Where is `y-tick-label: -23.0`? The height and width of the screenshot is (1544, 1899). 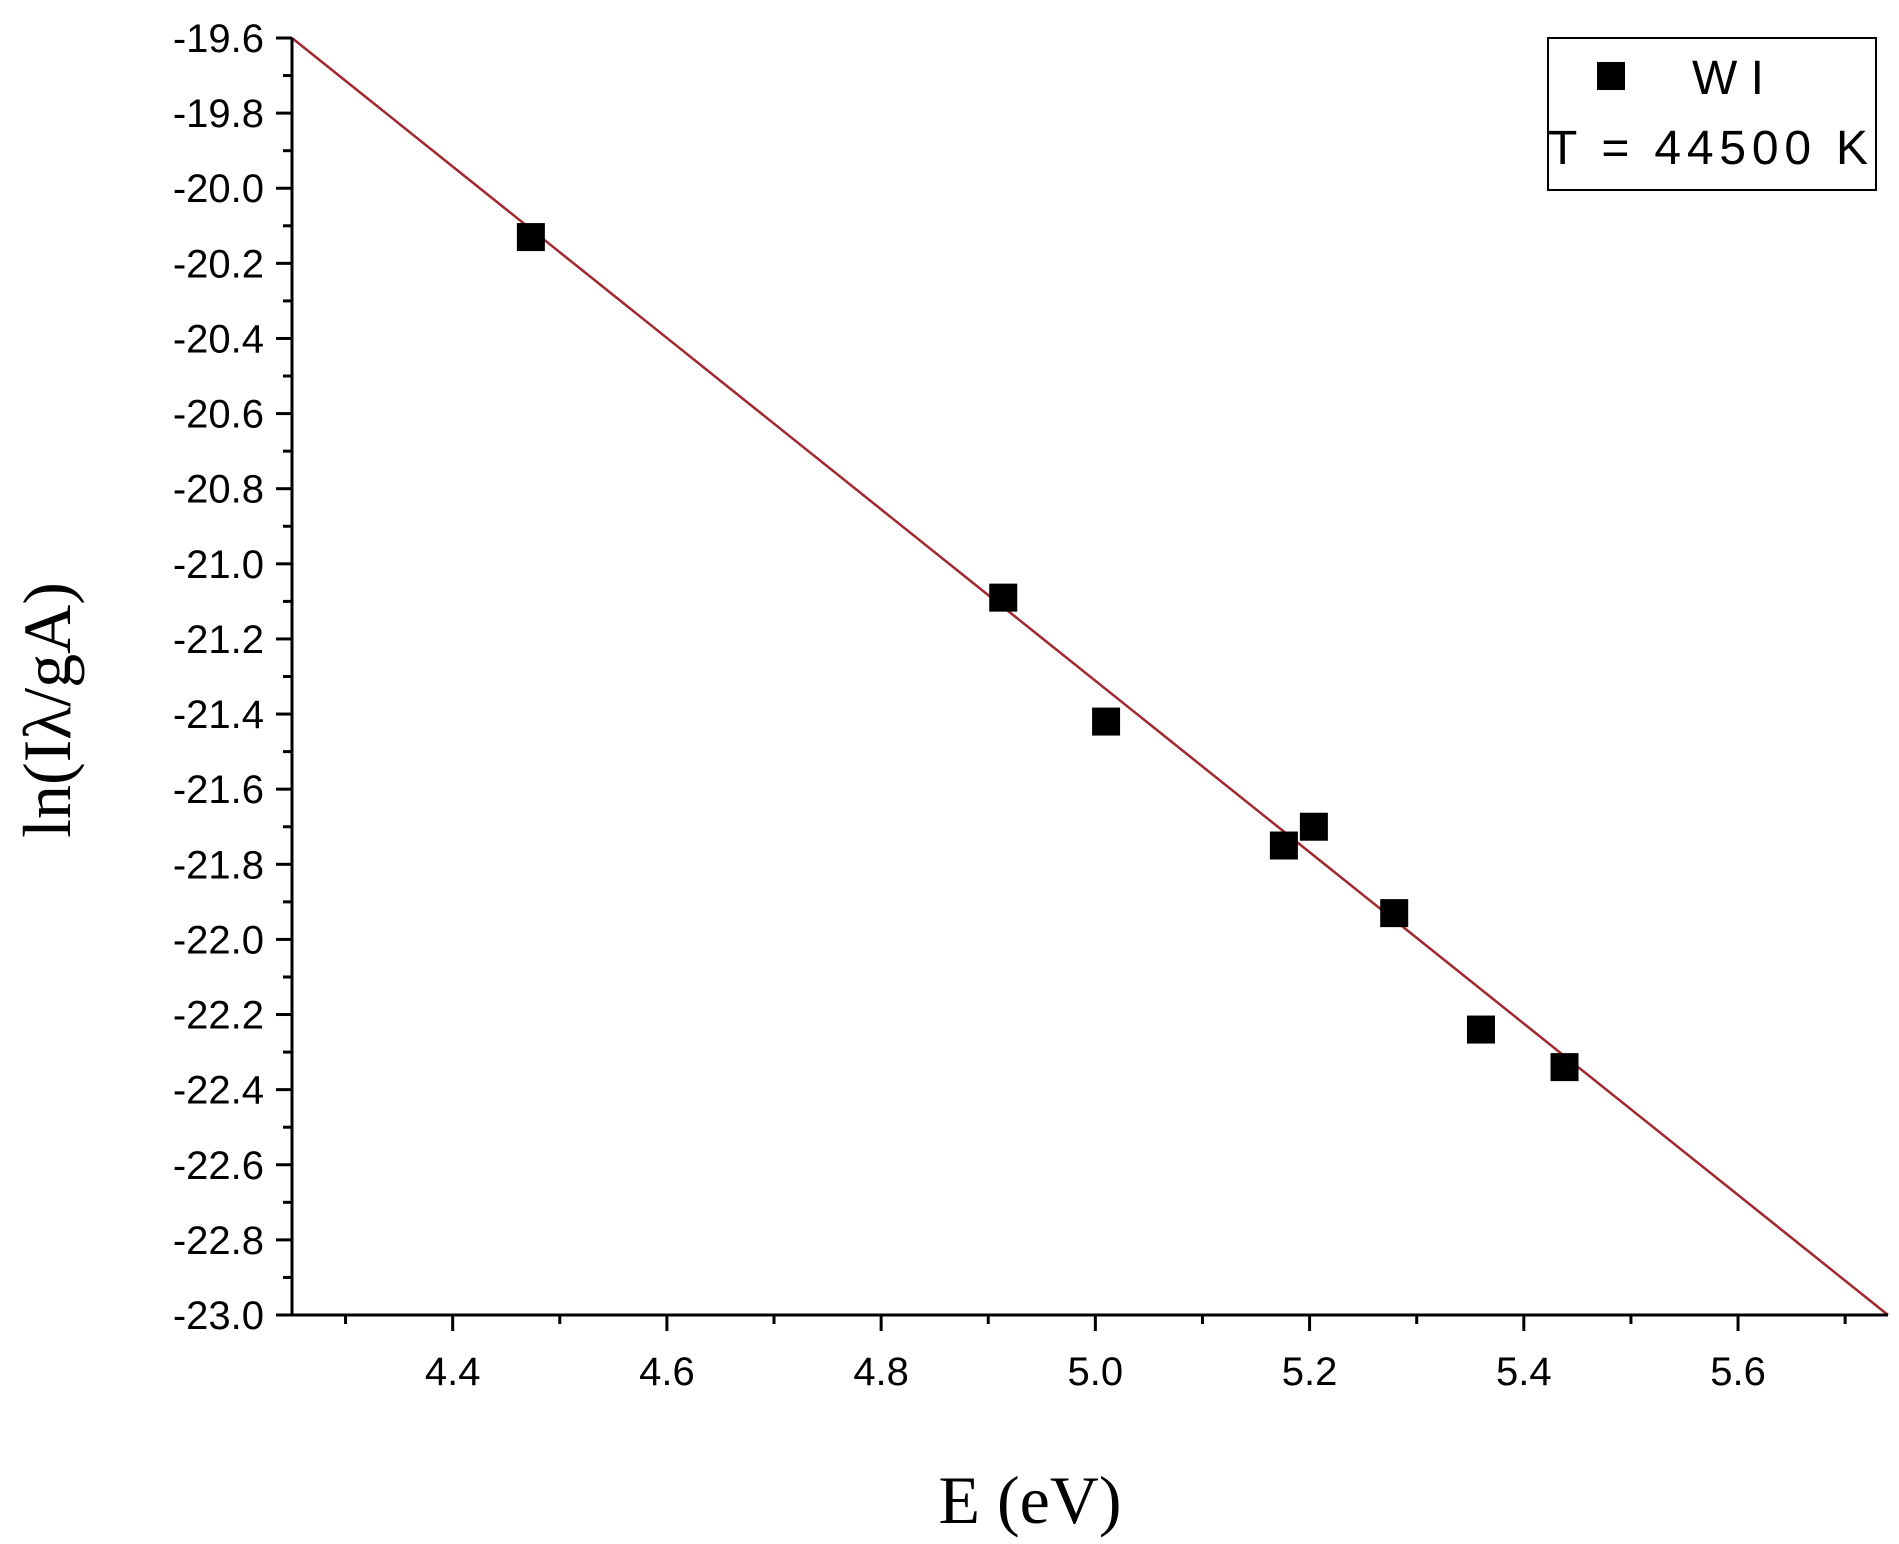
y-tick-label: -23.0 is located at coordinates (218, 1316).